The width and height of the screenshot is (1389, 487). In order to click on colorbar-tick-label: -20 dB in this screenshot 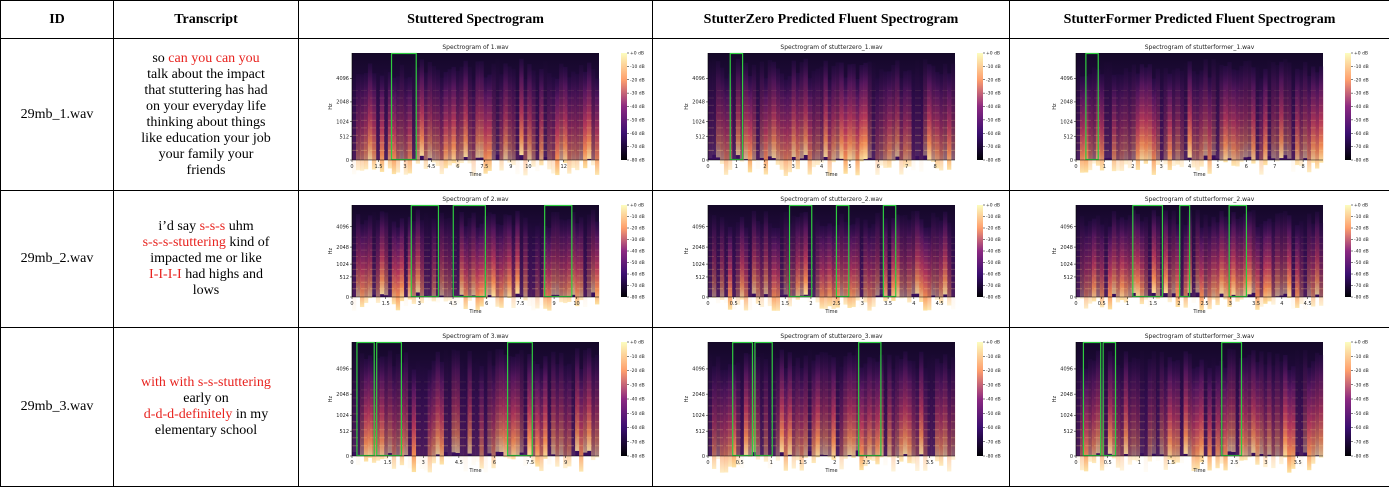, I will do `click(1361, 229)`.